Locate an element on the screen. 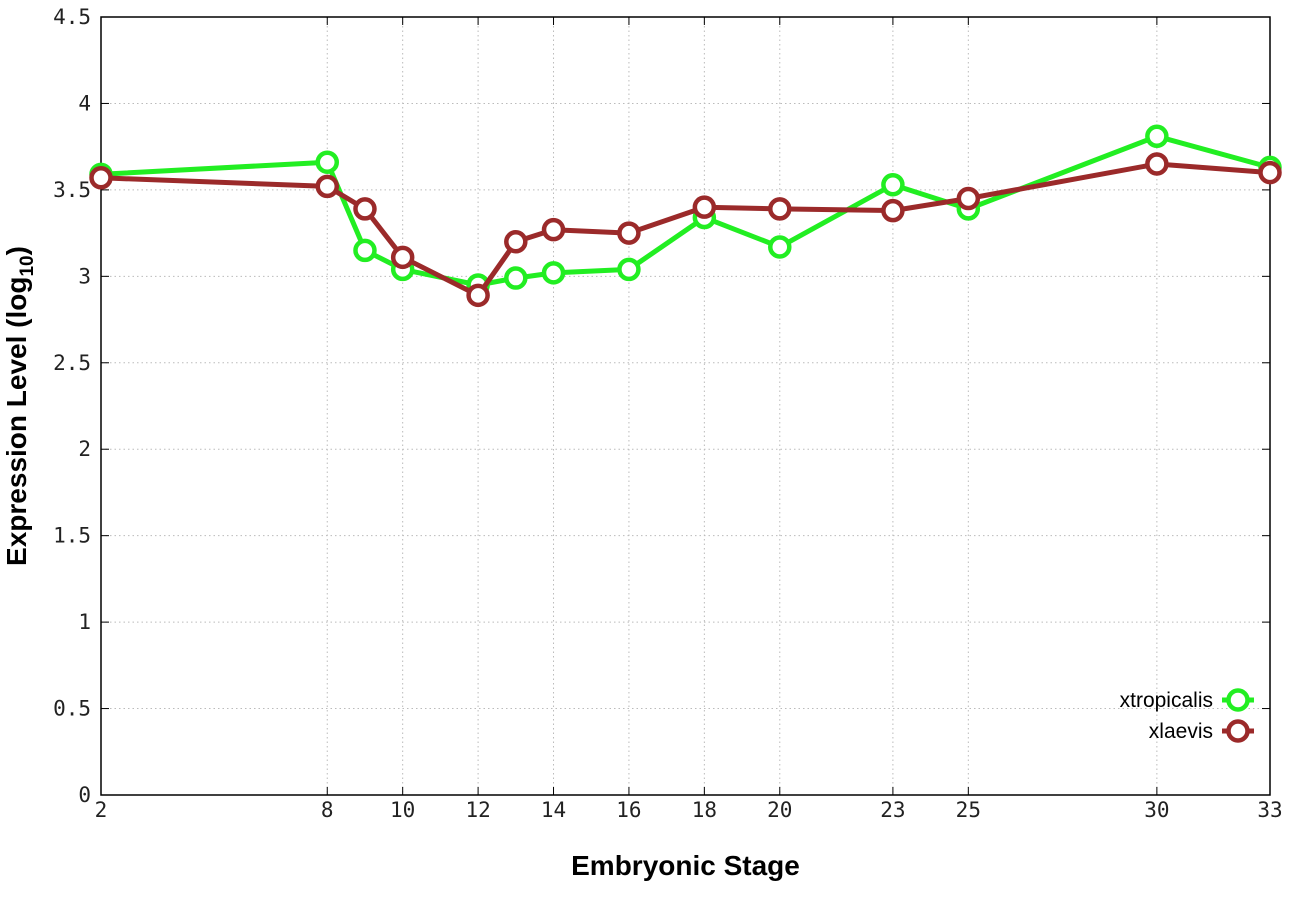 The width and height of the screenshot is (1296, 907). y-tick-label: 2 is located at coordinates (84, 449).